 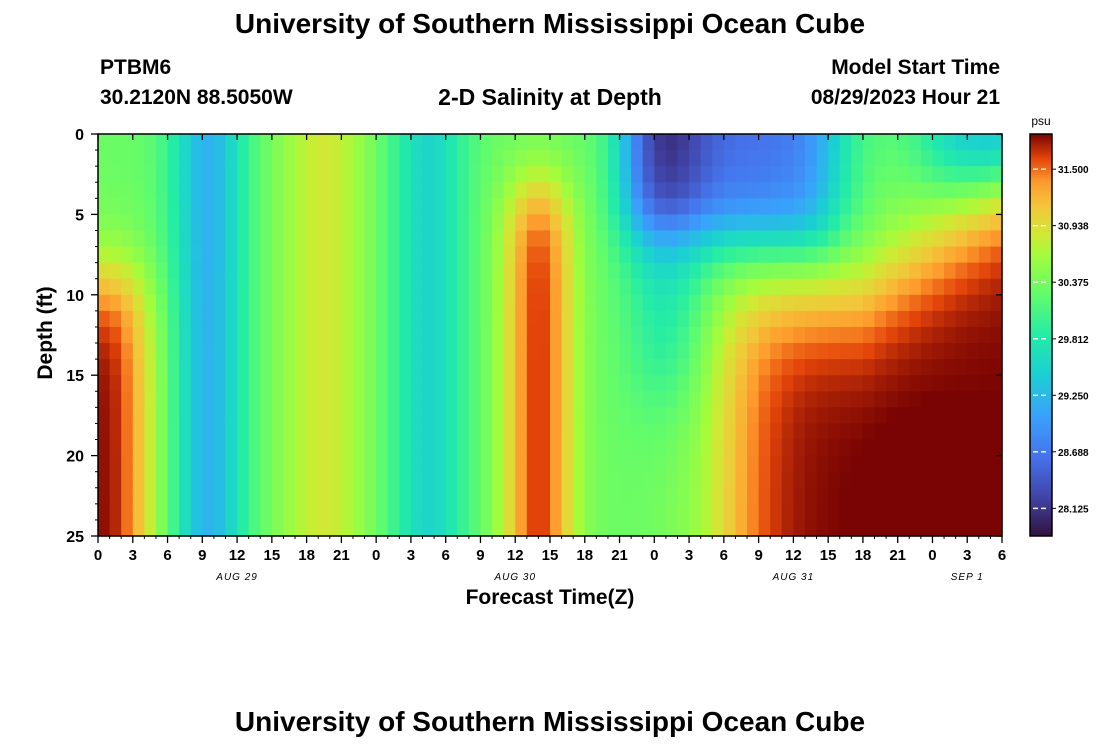 I want to click on x-tick-label: 0, so click(x=98, y=555).